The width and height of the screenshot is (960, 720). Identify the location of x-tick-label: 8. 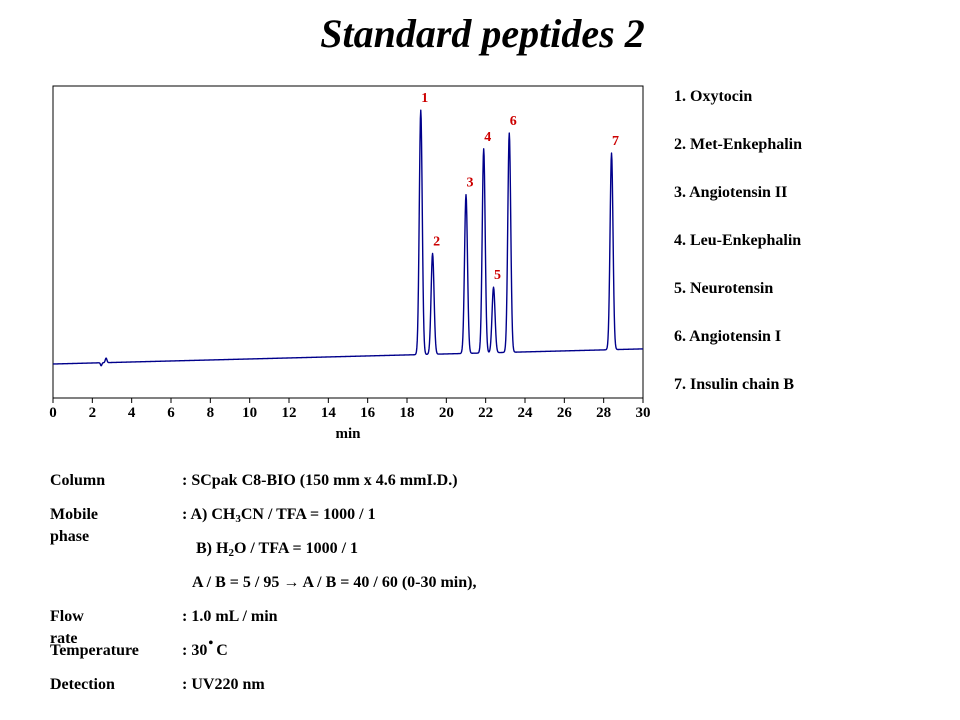
(211, 413).